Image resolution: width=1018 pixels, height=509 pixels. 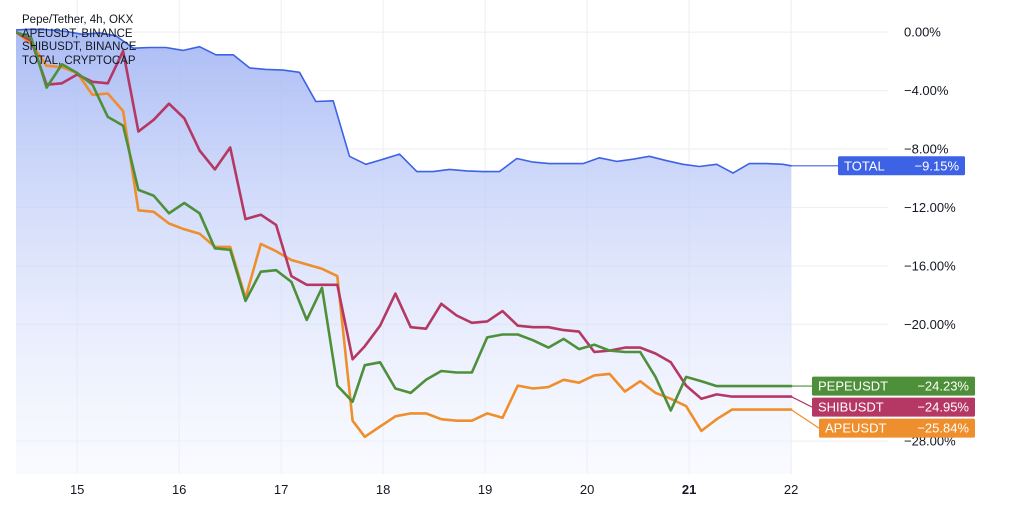 What do you see at coordinates (587, 489) in the screenshot?
I see `x-tick-label: 20` at bounding box center [587, 489].